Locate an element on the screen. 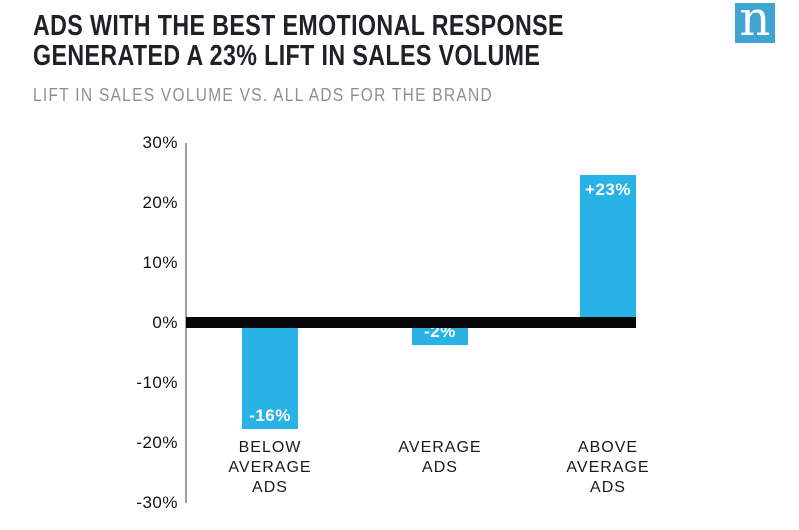 Image resolution: width=799 pixels, height=530 pixels. bar-value-label: -16% is located at coordinates (270, 415).